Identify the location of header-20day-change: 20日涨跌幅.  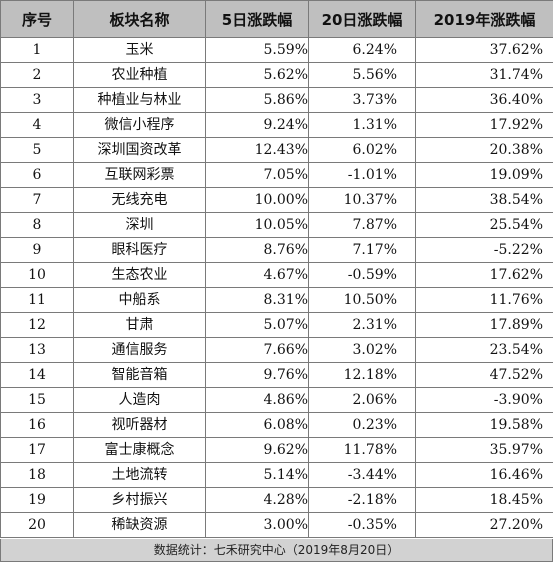
(362, 19).